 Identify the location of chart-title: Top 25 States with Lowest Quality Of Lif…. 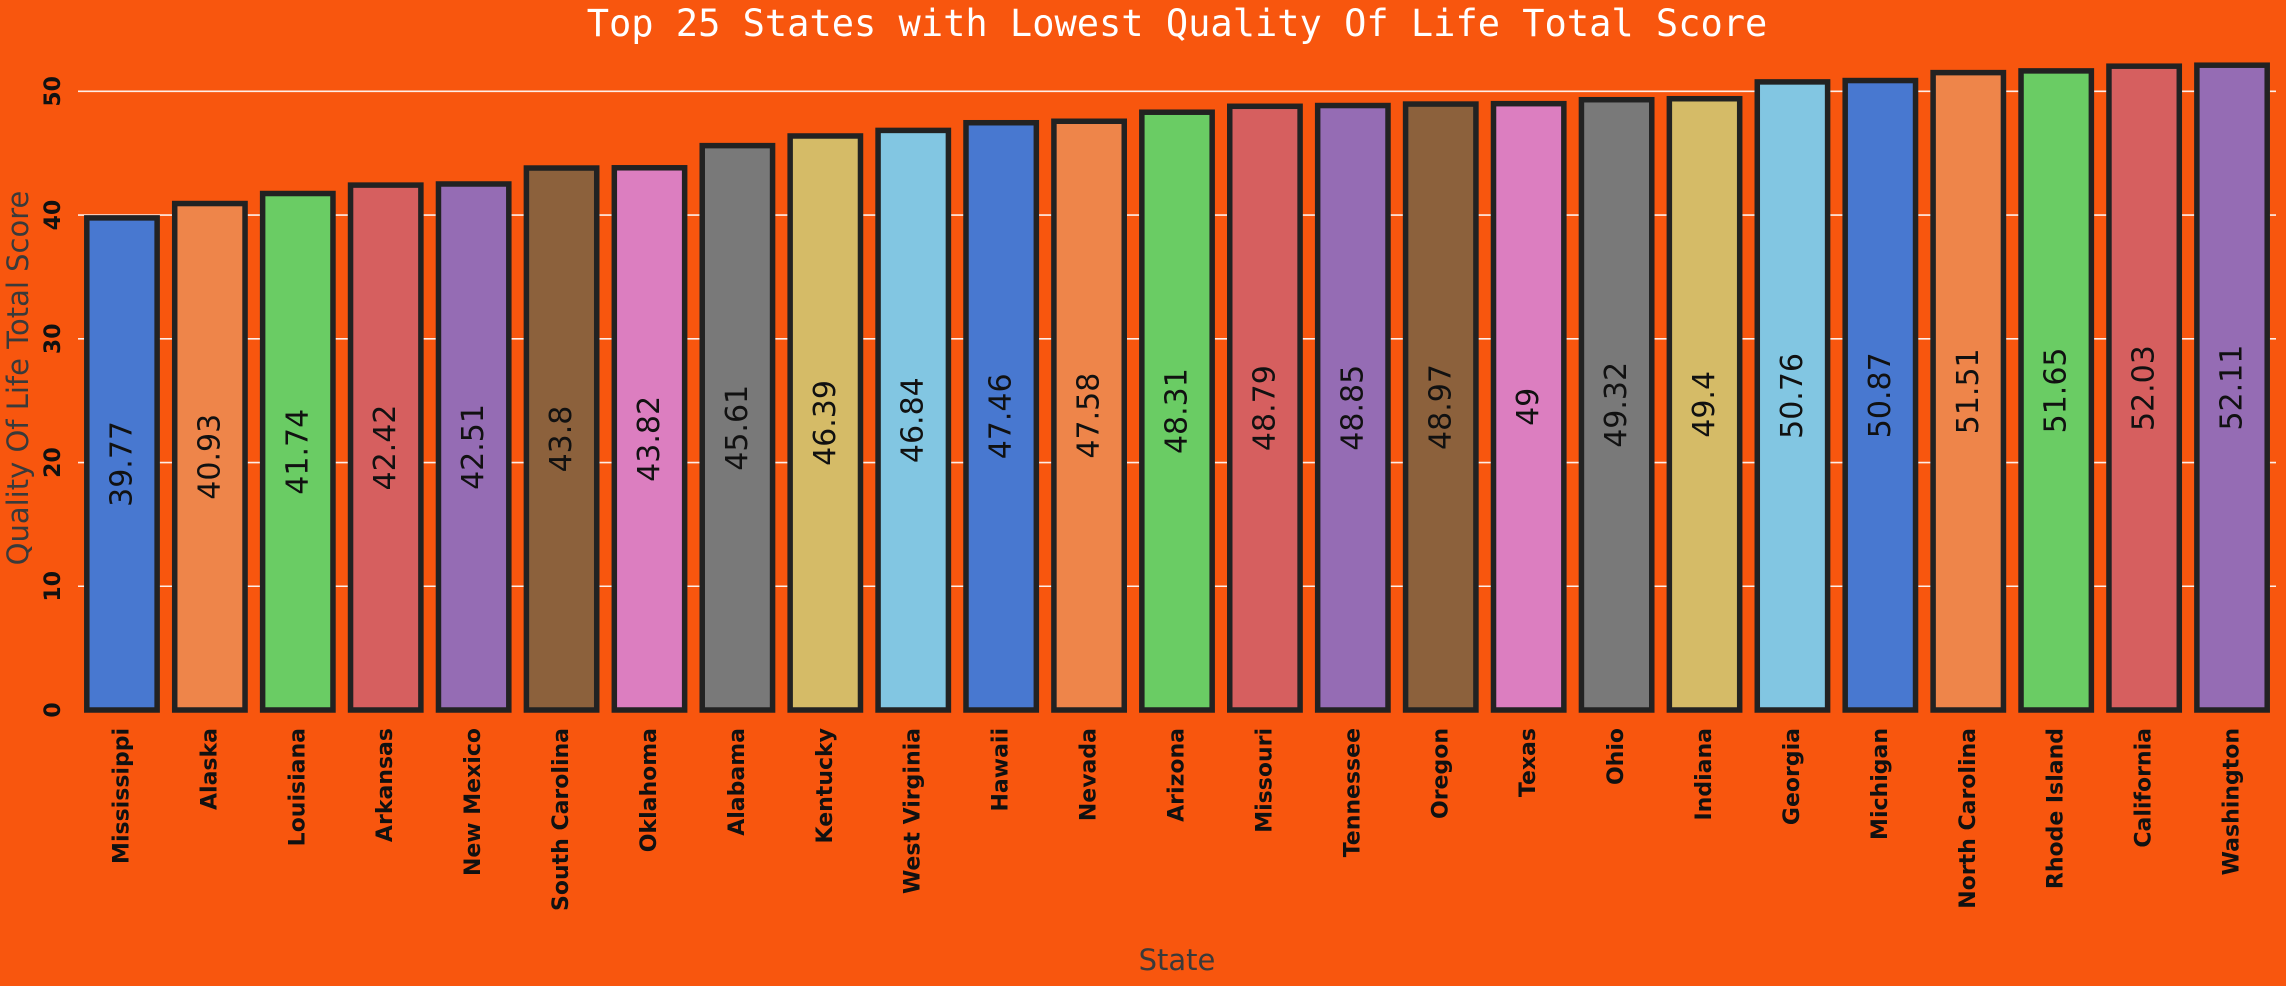
(1177, 23).